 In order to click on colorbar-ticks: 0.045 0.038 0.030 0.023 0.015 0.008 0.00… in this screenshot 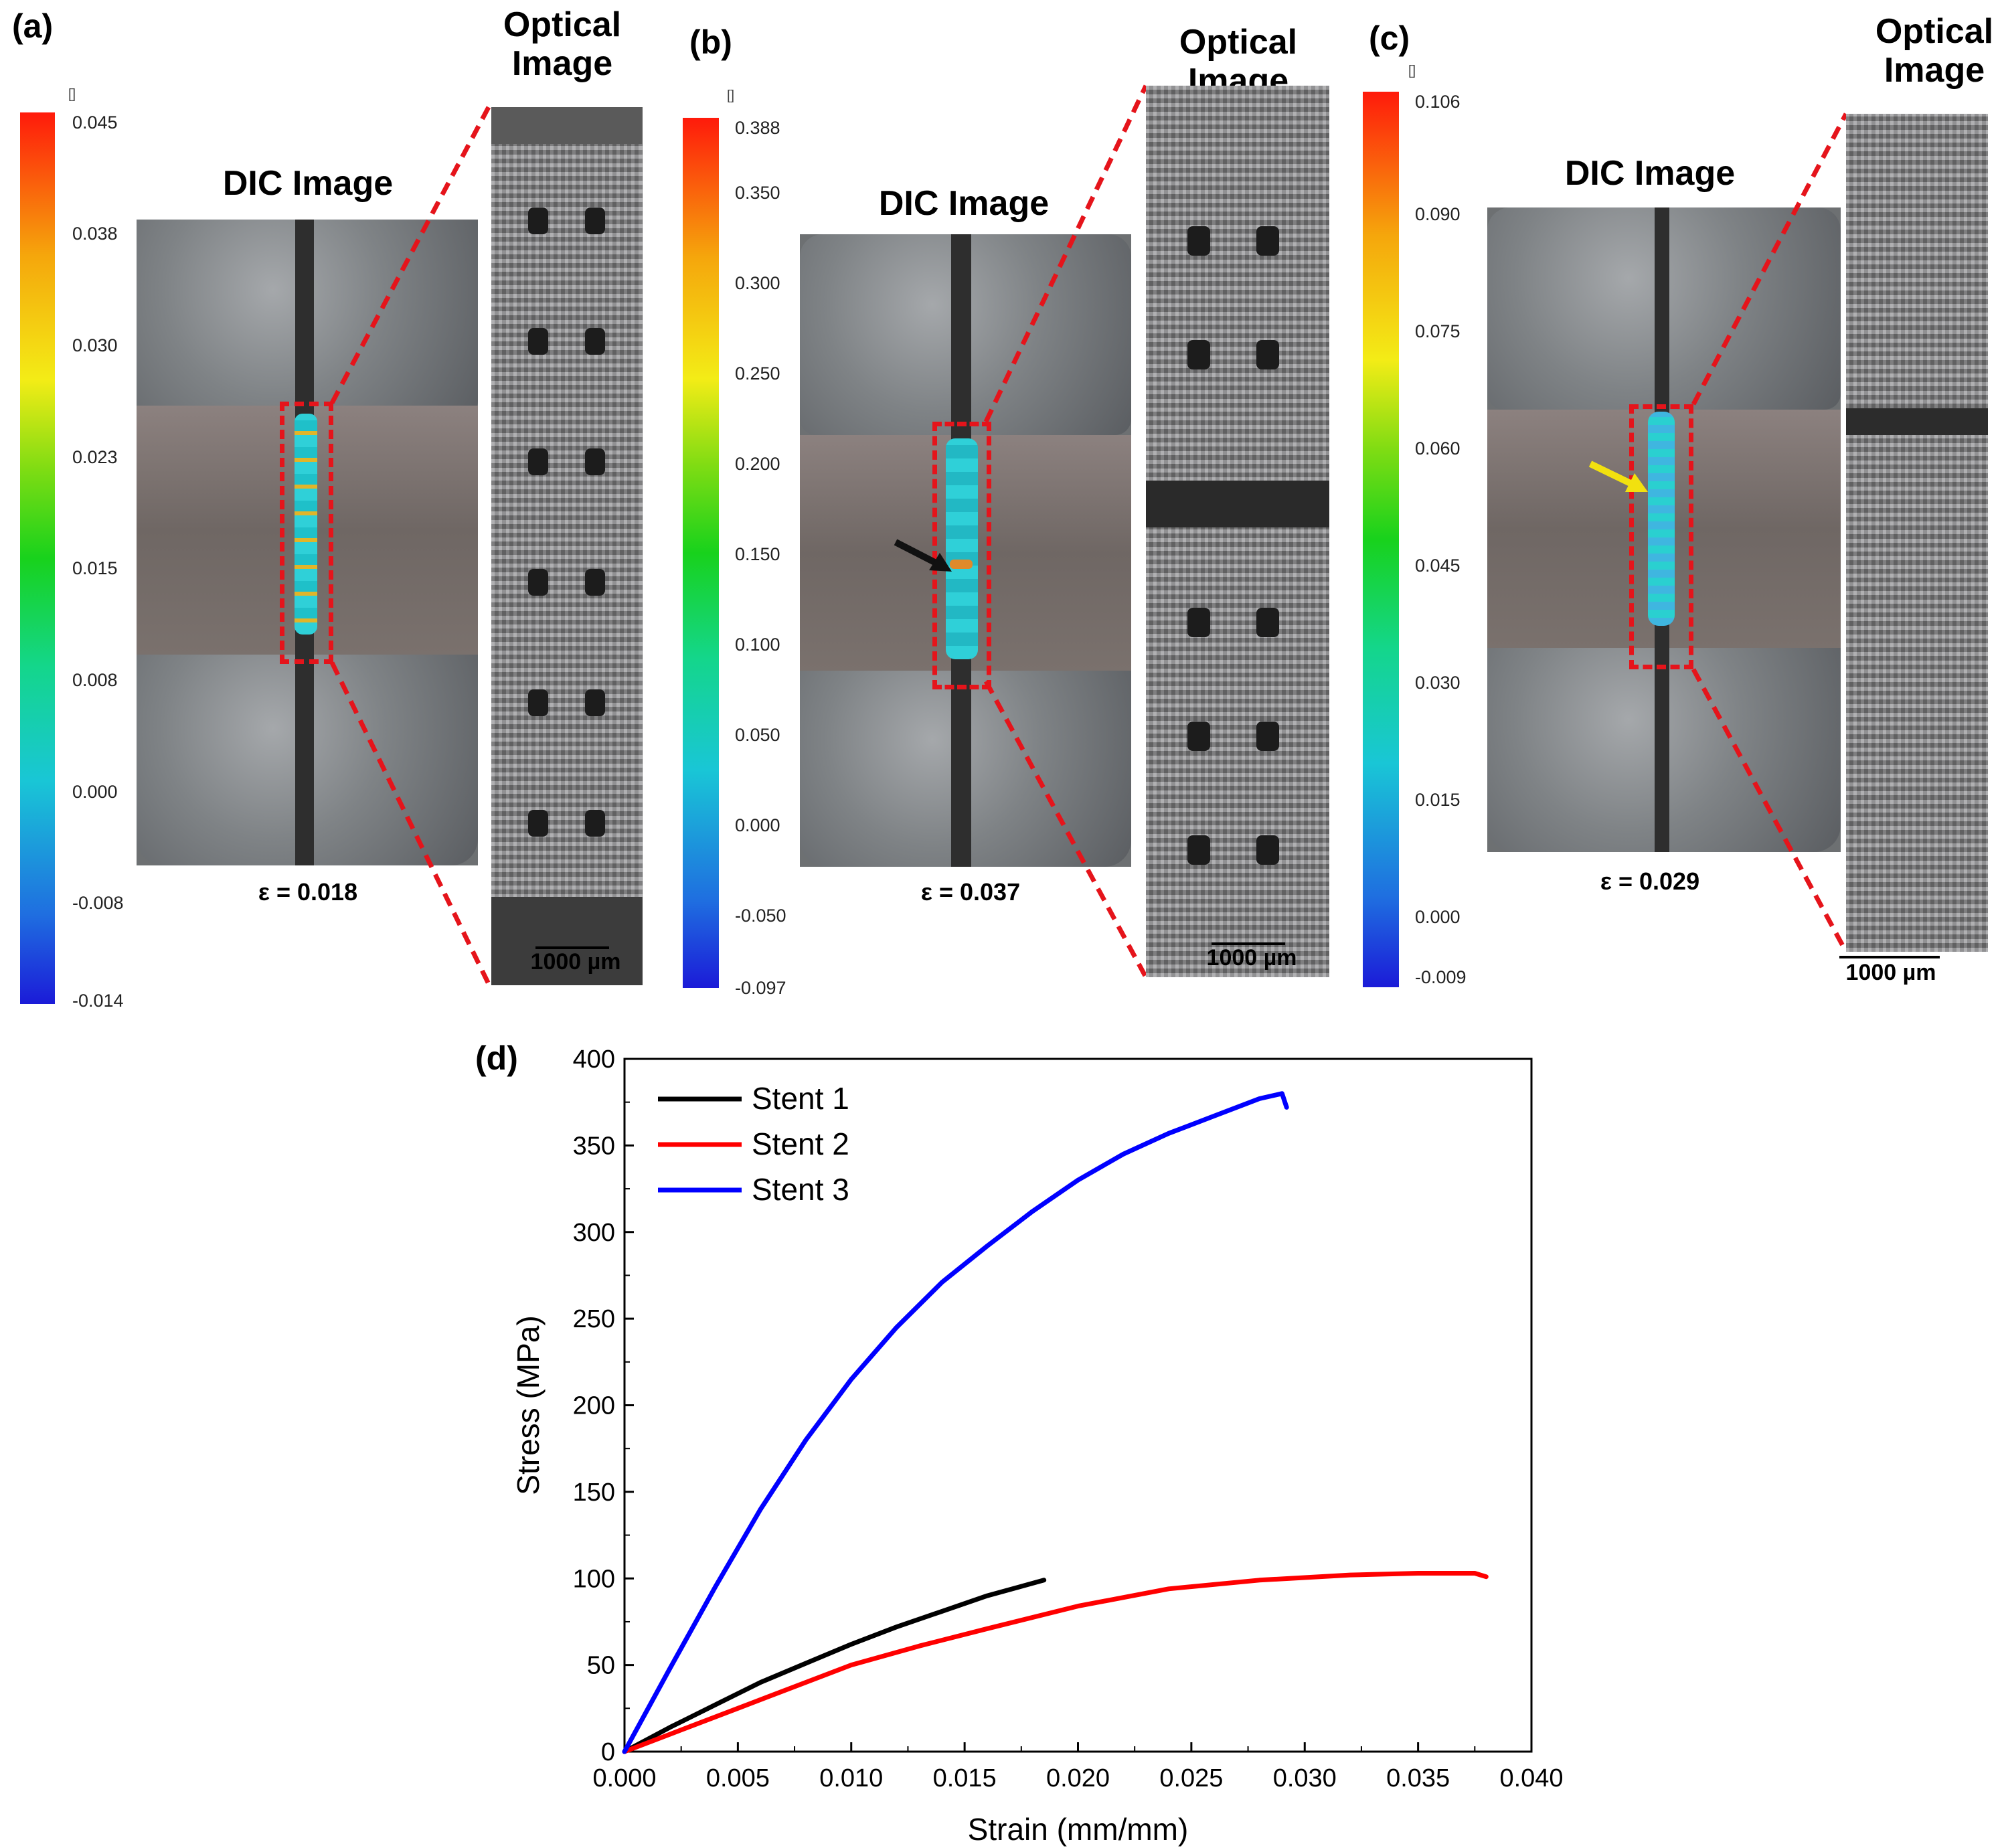, I will do `click(96, 561)`.